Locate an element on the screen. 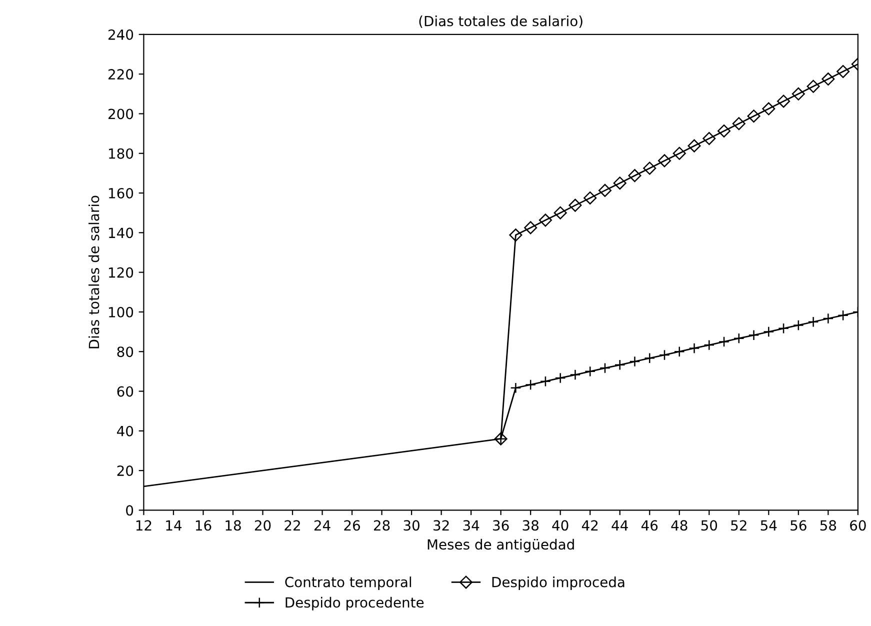 Image resolution: width=871 pixels, height=626 pixels. x-tick-label: 42 is located at coordinates (590, 525).